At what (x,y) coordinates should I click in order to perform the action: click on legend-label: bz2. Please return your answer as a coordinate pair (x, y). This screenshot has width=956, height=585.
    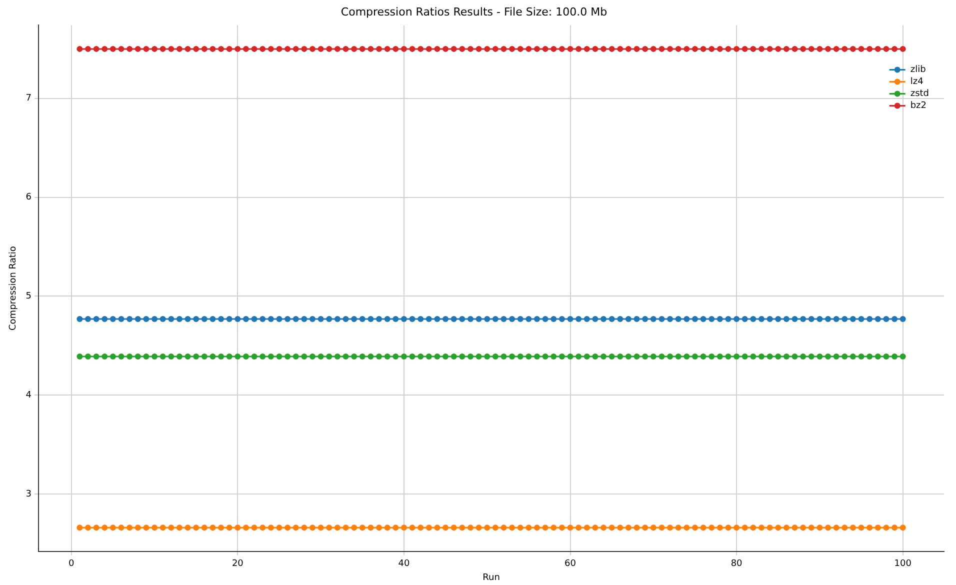
    Looking at the image, I should click on (918, 106).